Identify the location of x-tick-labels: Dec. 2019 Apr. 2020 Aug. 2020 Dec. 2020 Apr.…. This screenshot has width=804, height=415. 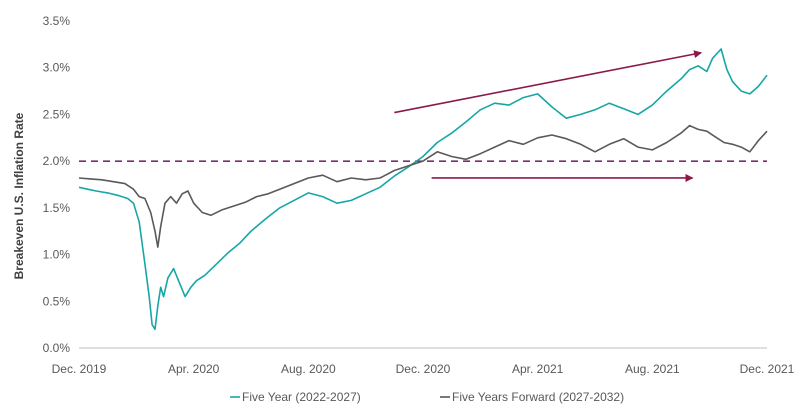
(423, 369).